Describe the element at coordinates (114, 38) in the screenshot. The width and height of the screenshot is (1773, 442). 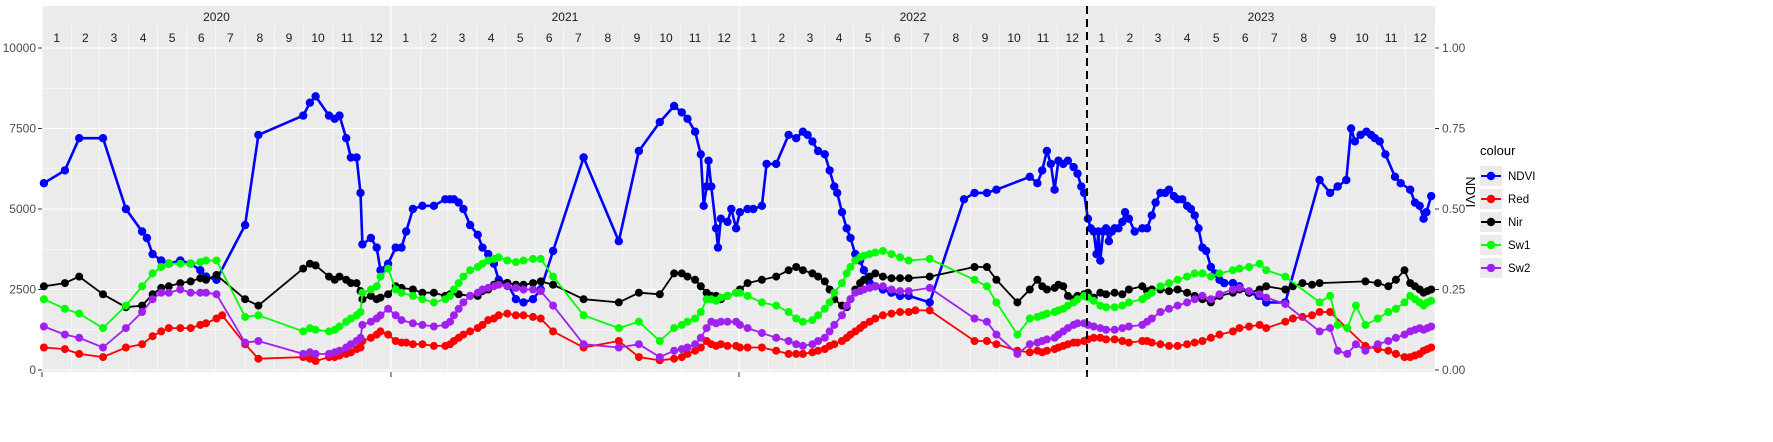
I see `month-label: 3` at that location.